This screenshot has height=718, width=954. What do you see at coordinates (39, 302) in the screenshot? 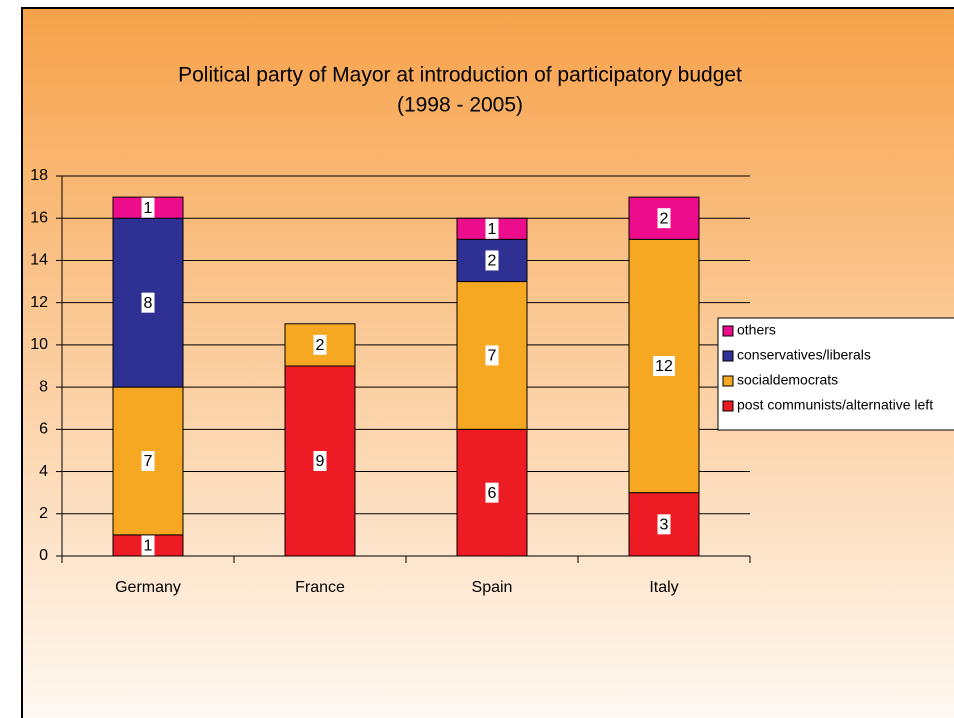
I see `y-tick-label: 12` at bounding box center [39, 302].